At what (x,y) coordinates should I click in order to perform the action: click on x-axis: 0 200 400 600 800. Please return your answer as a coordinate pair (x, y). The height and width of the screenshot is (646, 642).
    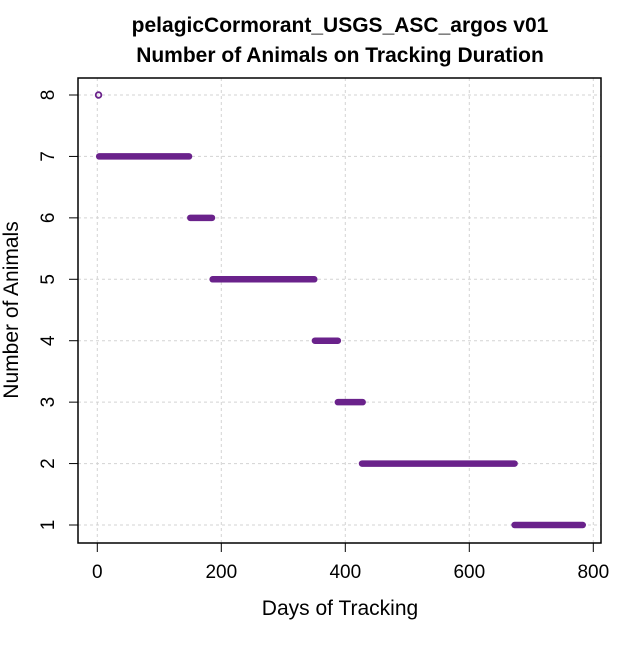
    Looking at the image, I should click on (350, 563).